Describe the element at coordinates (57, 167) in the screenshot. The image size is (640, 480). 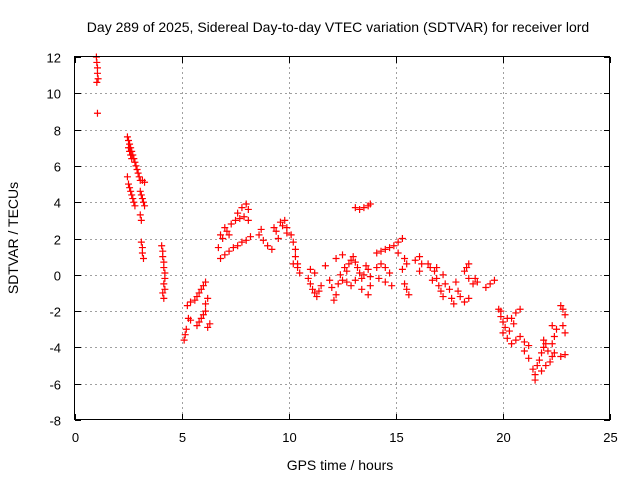
I see `y-tick-label: 6` at that location.